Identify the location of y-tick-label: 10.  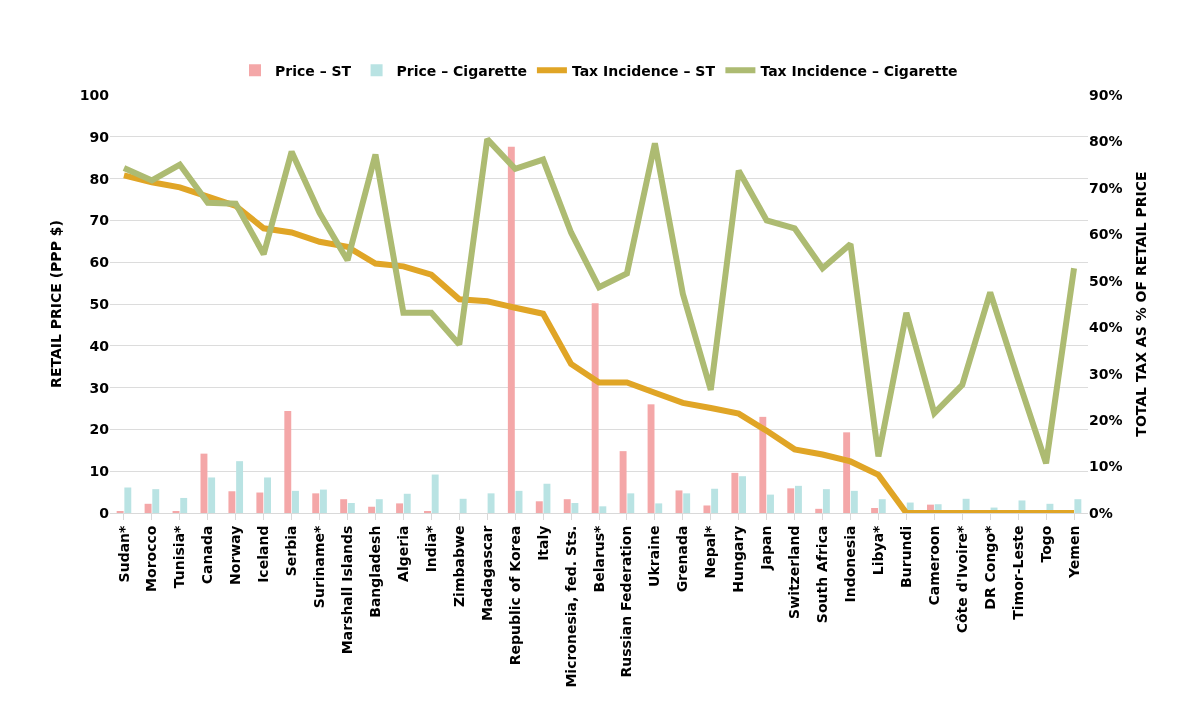
(99, 471).